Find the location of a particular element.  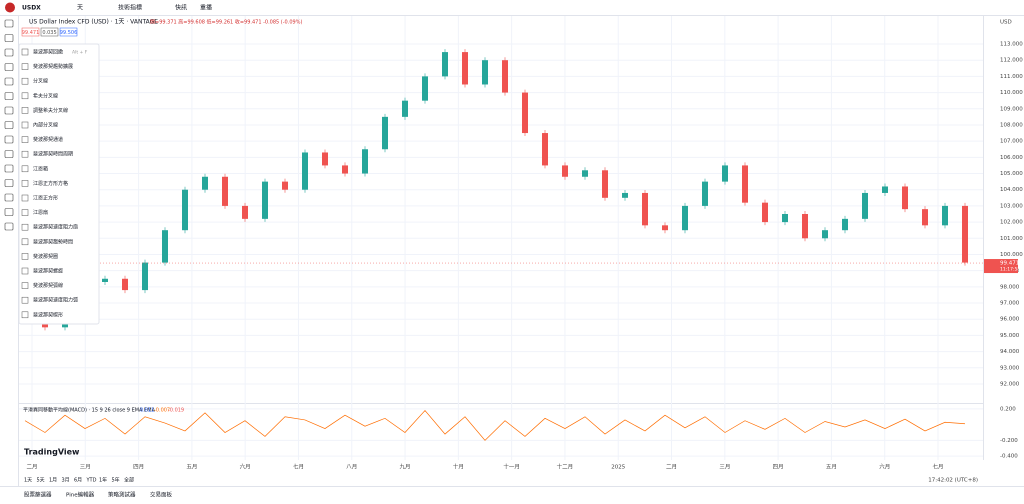

toolbar-item: 技術指標 is located at coordinates (130, 8).